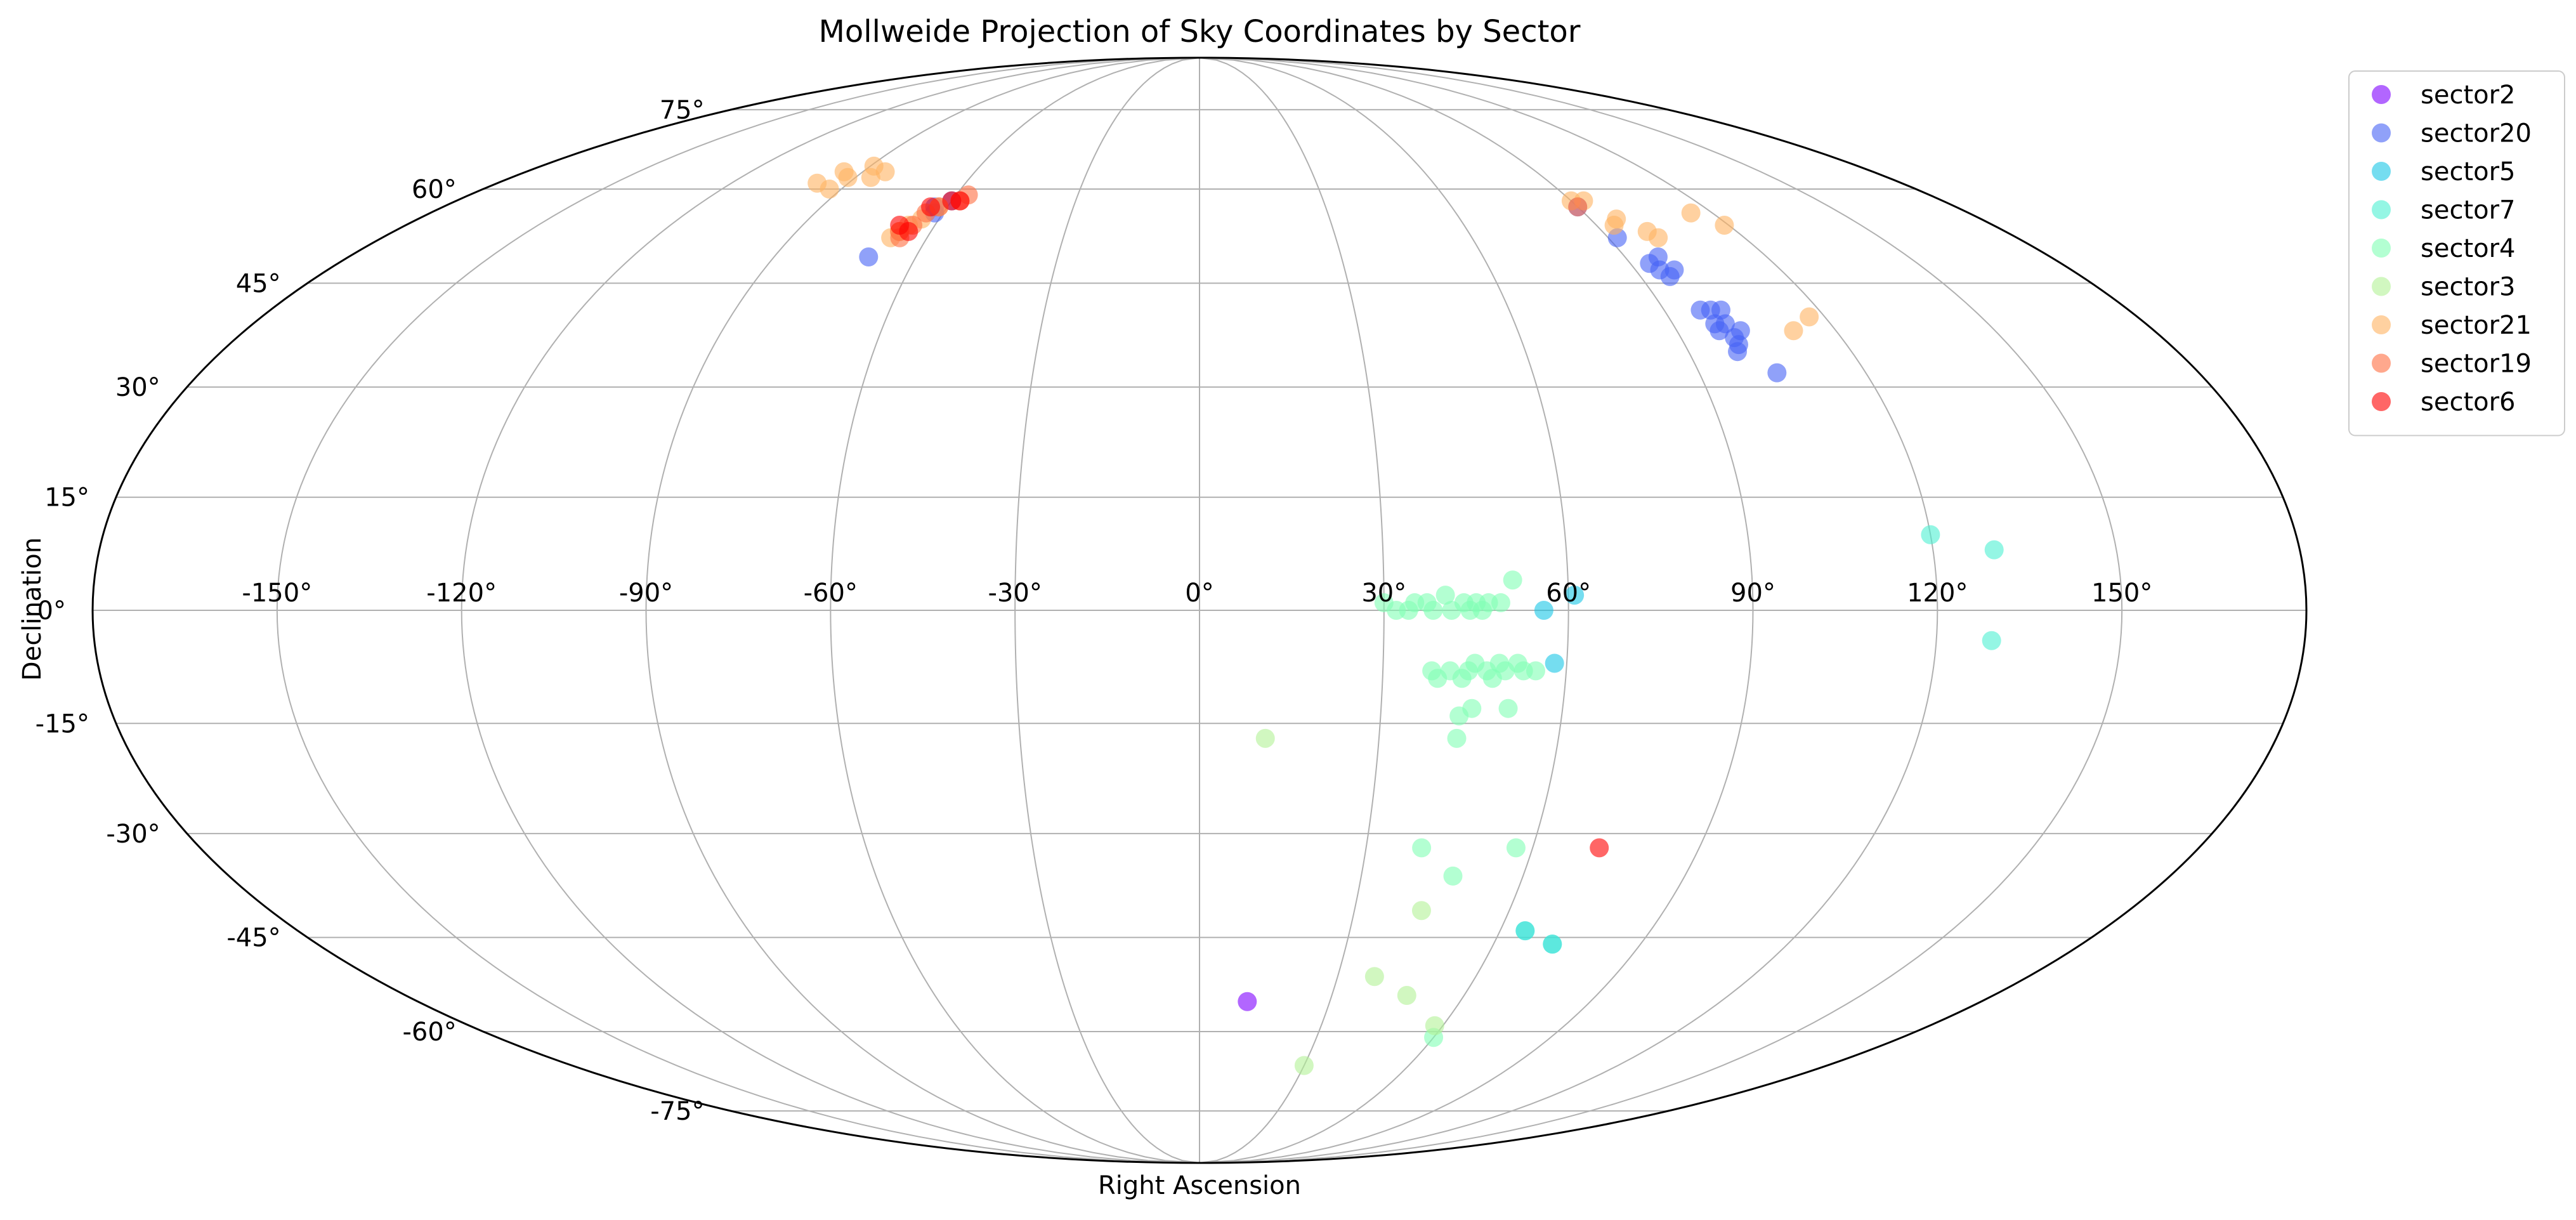 The height and width of the screenshot is (1220, 2576). I want to click on x-tick-label: 60°, so click(1569, 593).